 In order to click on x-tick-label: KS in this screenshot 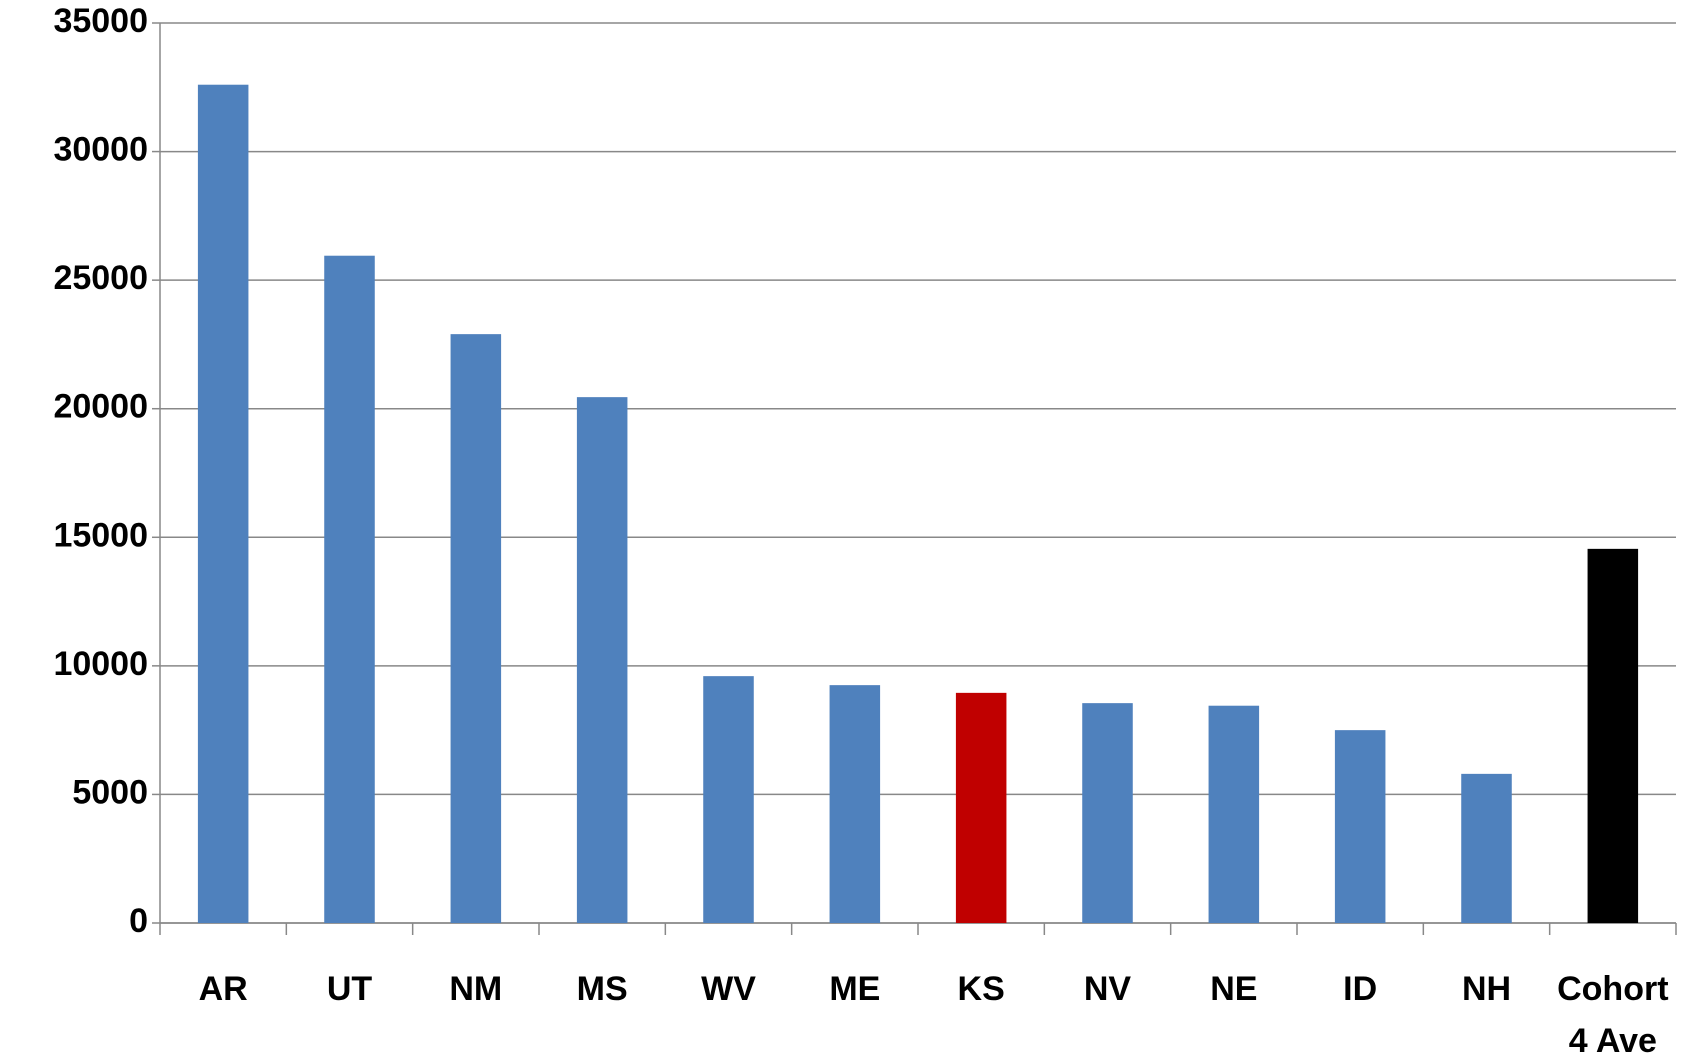, I will do `click(981, 989)`.